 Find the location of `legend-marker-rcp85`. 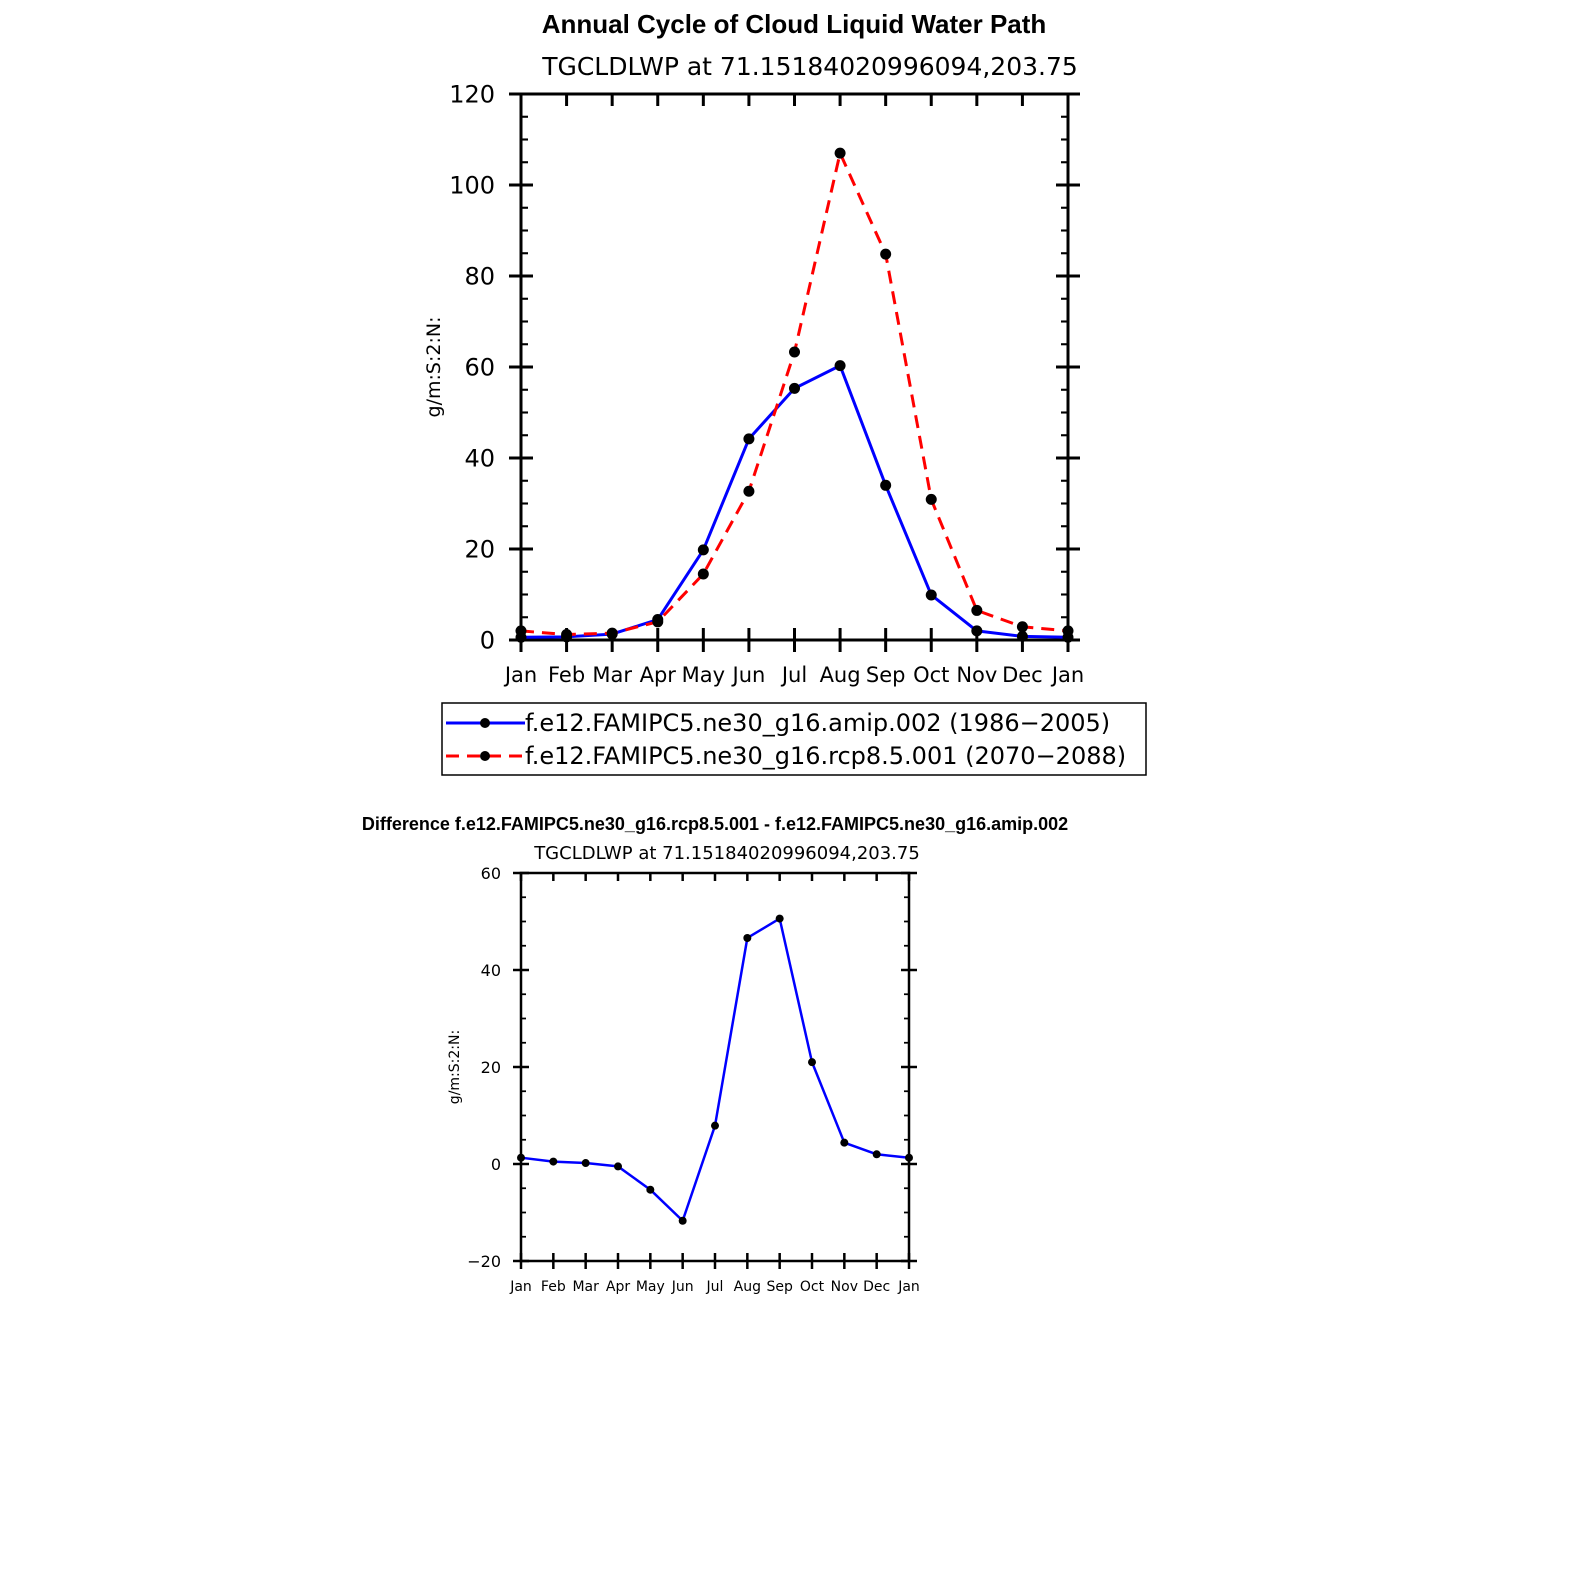

legend-marker-rcp85 is located at coordinates (485, 756).